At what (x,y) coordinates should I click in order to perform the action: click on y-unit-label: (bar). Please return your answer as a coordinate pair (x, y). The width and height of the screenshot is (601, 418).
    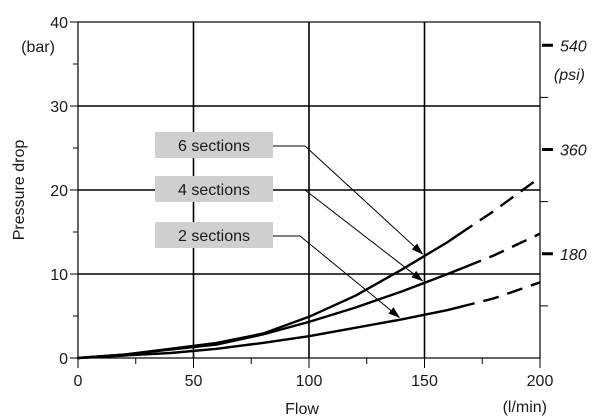
    Looking at the image, I should click on (38, 47).